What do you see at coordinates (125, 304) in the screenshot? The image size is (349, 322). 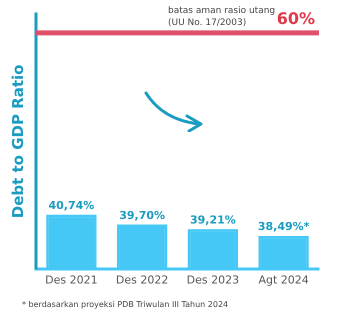 I see `text: * berdasarkan proyeksi PDB Triwulan III Tahun 2024` at bounding box center [125, 304].